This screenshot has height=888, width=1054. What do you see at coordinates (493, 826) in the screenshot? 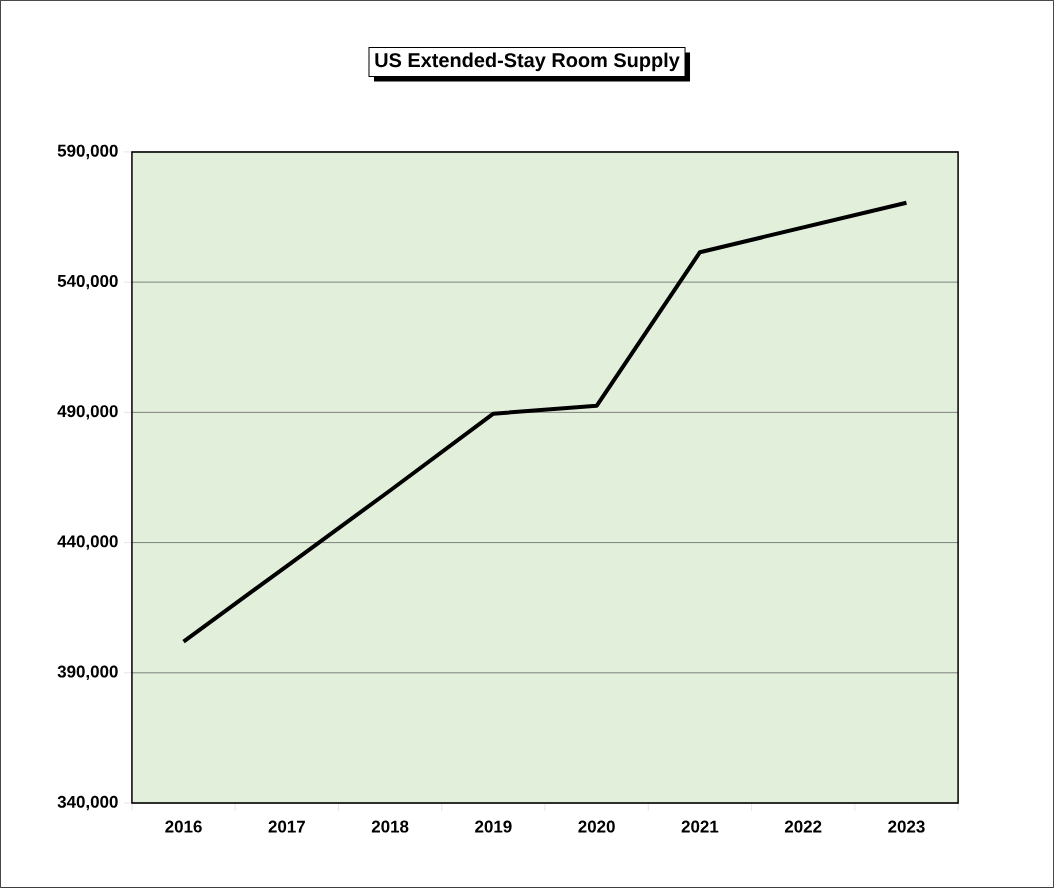
I see `x-tick-label: 2019` at bounding box center [493, 826].